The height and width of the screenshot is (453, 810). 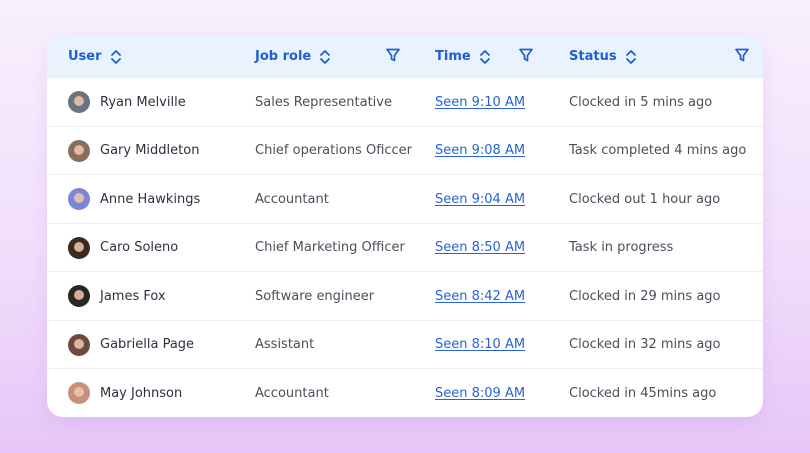 What do you see at coordinates (621, 247) in the screenshot?
I see `status-cell: Task in progress` at bounding box center [621, 247].